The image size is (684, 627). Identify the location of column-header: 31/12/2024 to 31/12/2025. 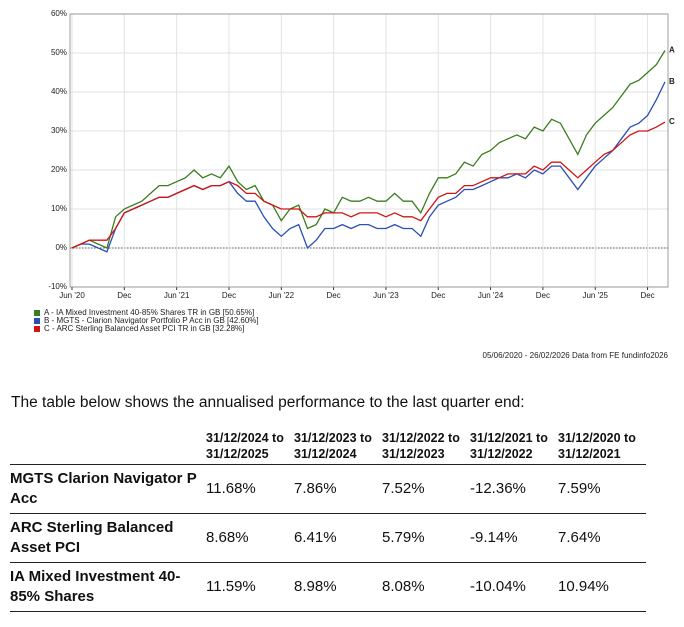
(250, 447).